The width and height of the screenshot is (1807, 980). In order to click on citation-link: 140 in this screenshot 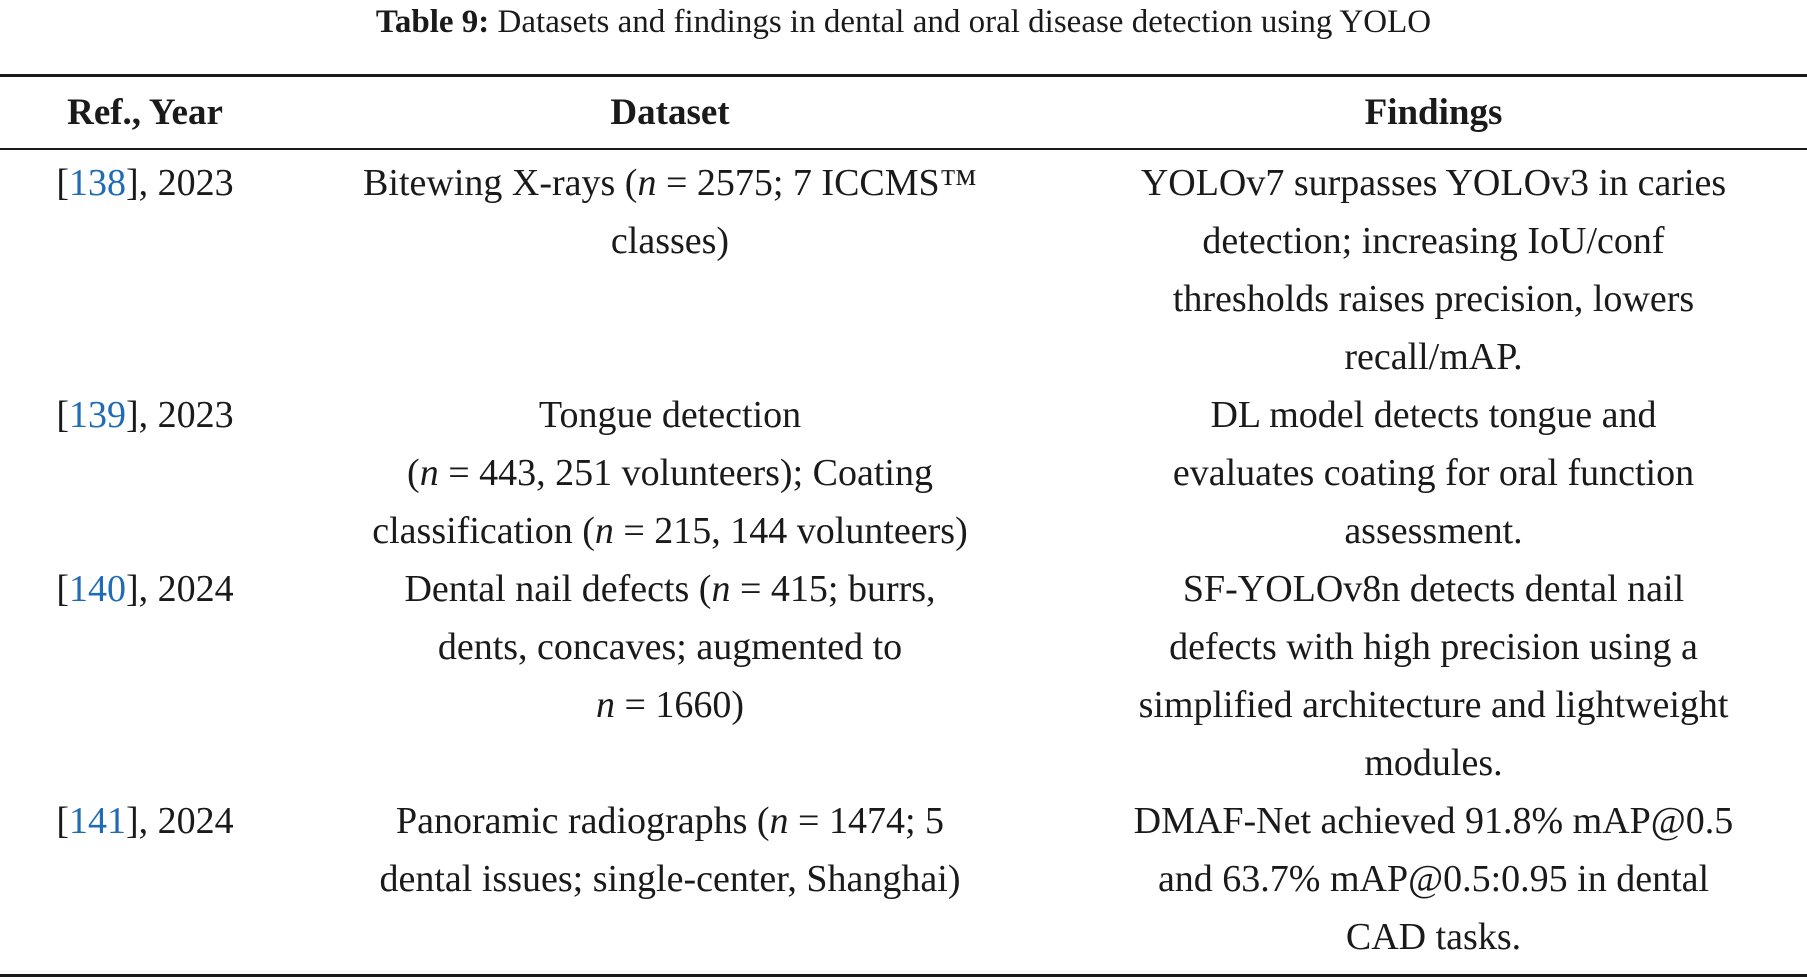, I will do `click(97, 589)`.